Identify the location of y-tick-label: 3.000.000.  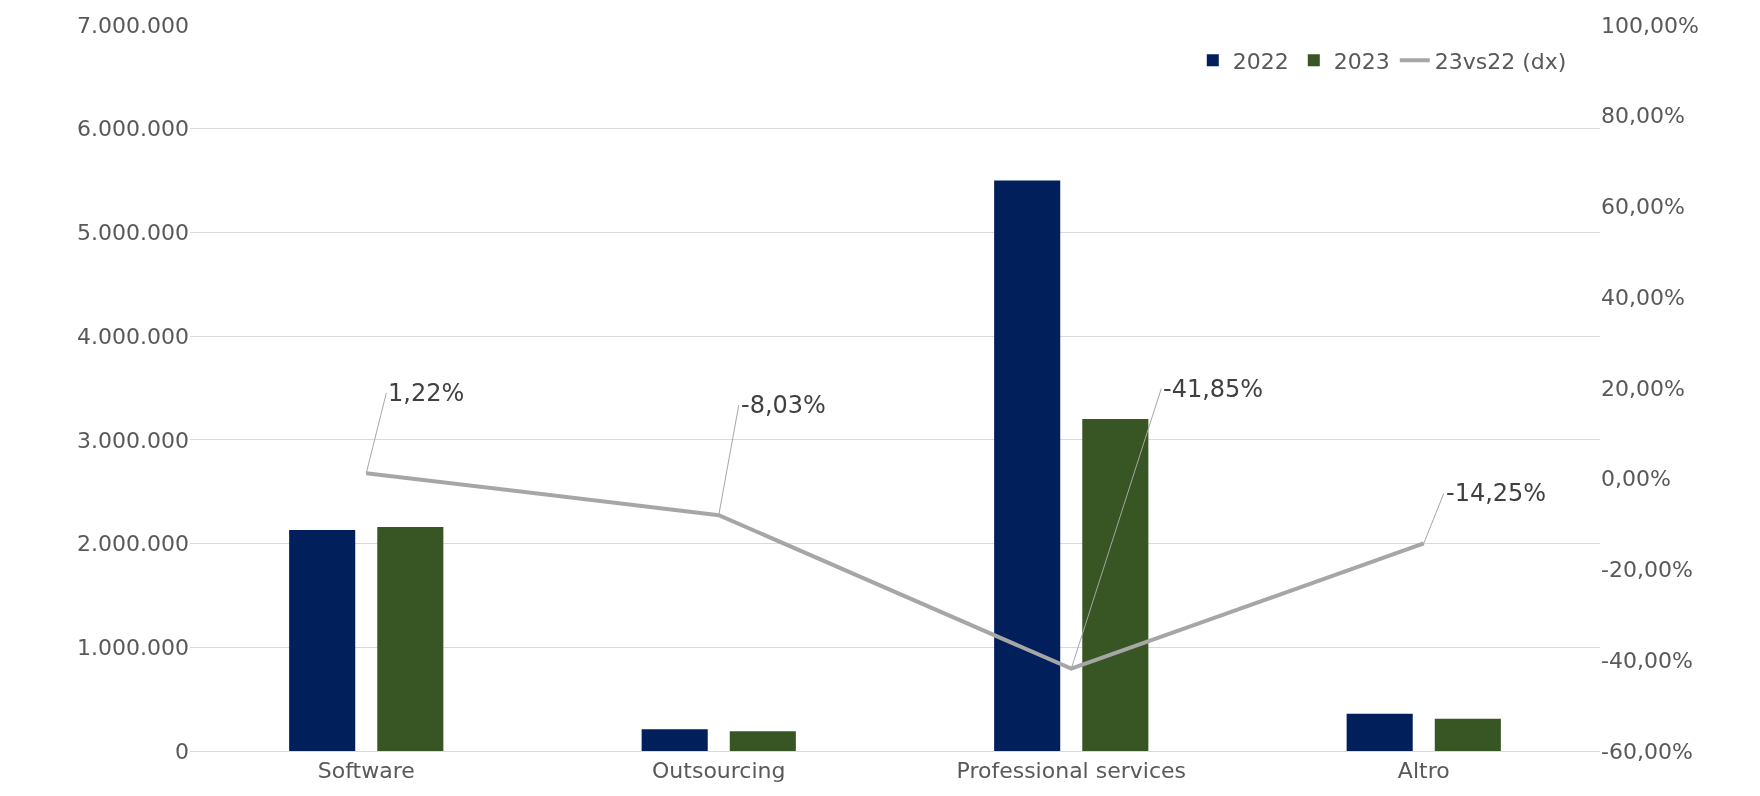
(133, 440).